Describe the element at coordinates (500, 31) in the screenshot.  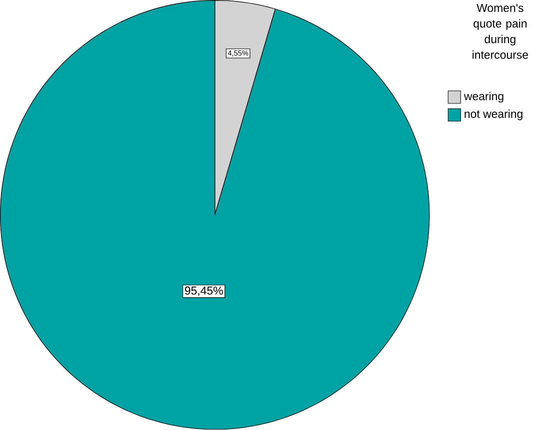
I see `legend-title: Women's quote pain during intercourse` at that location.